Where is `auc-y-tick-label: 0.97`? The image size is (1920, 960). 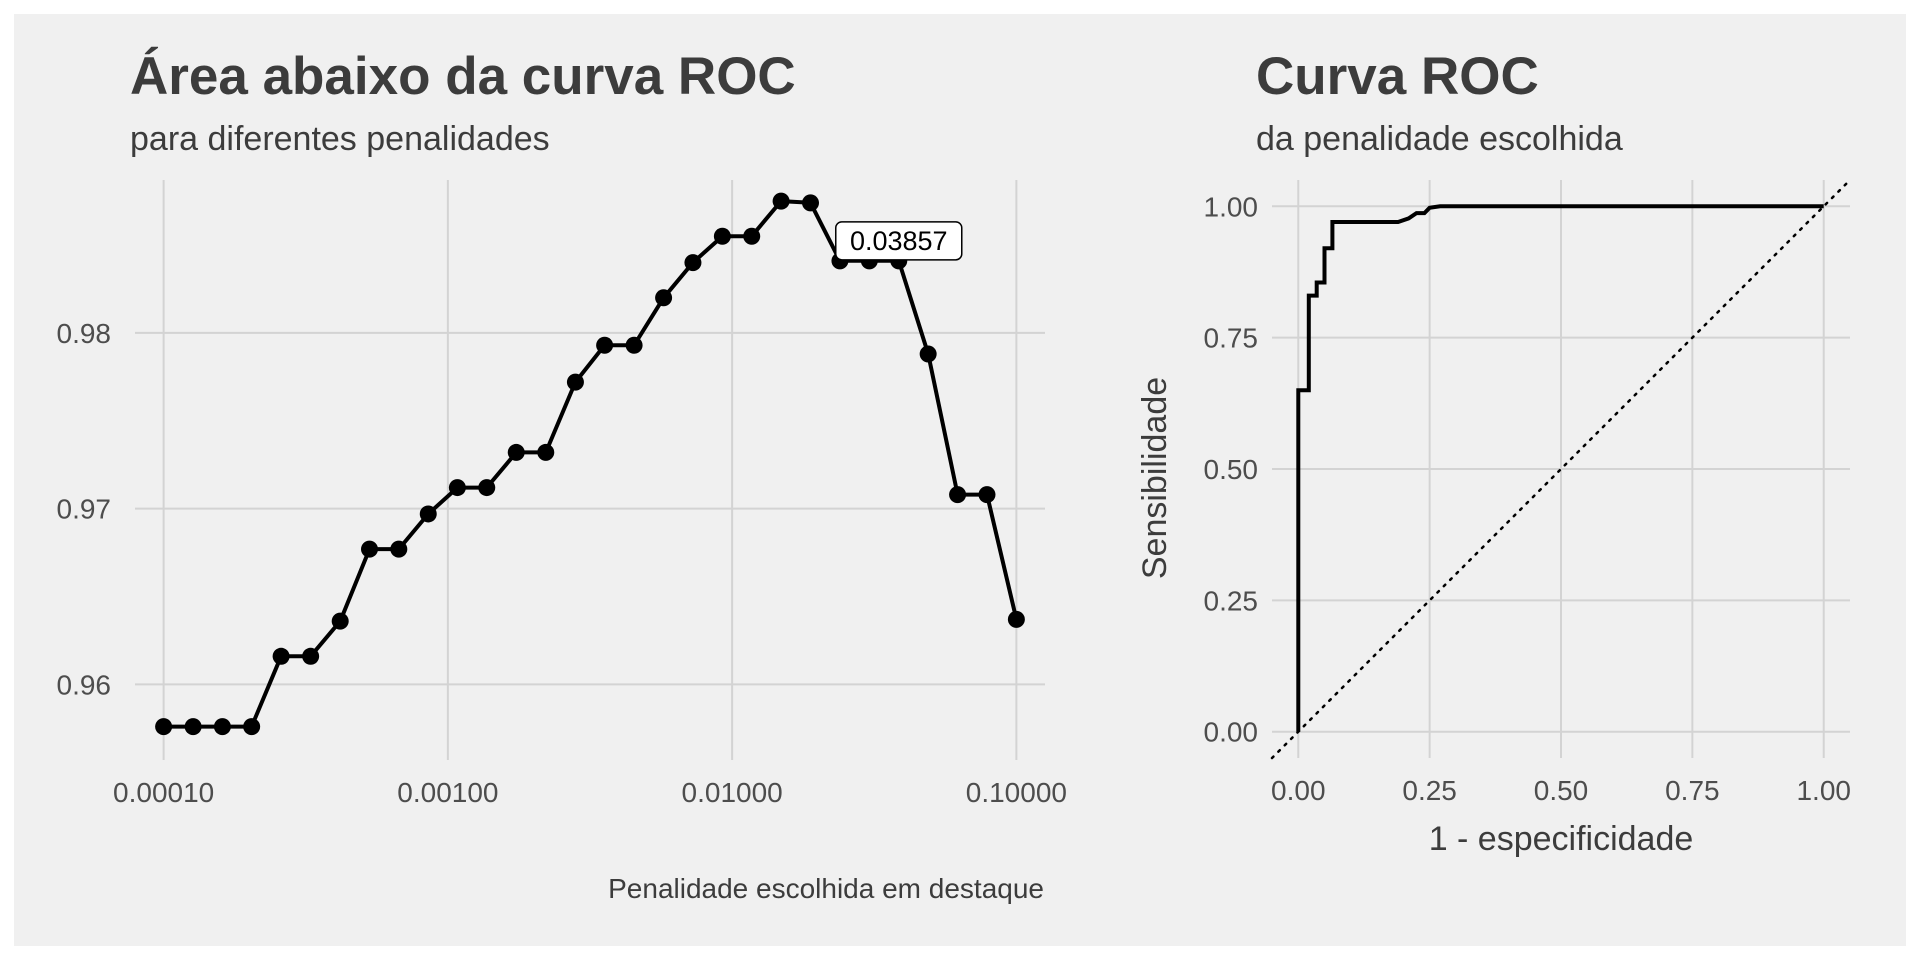 auc-y-tick-label: 0.97 is located at coordinates (84, 509).